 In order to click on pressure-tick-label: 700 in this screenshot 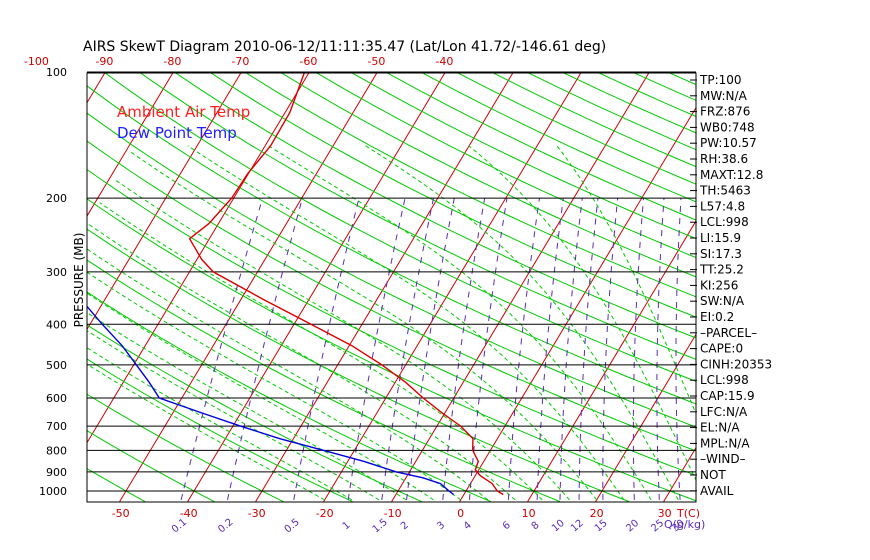, I will do `click(56, 426)`.